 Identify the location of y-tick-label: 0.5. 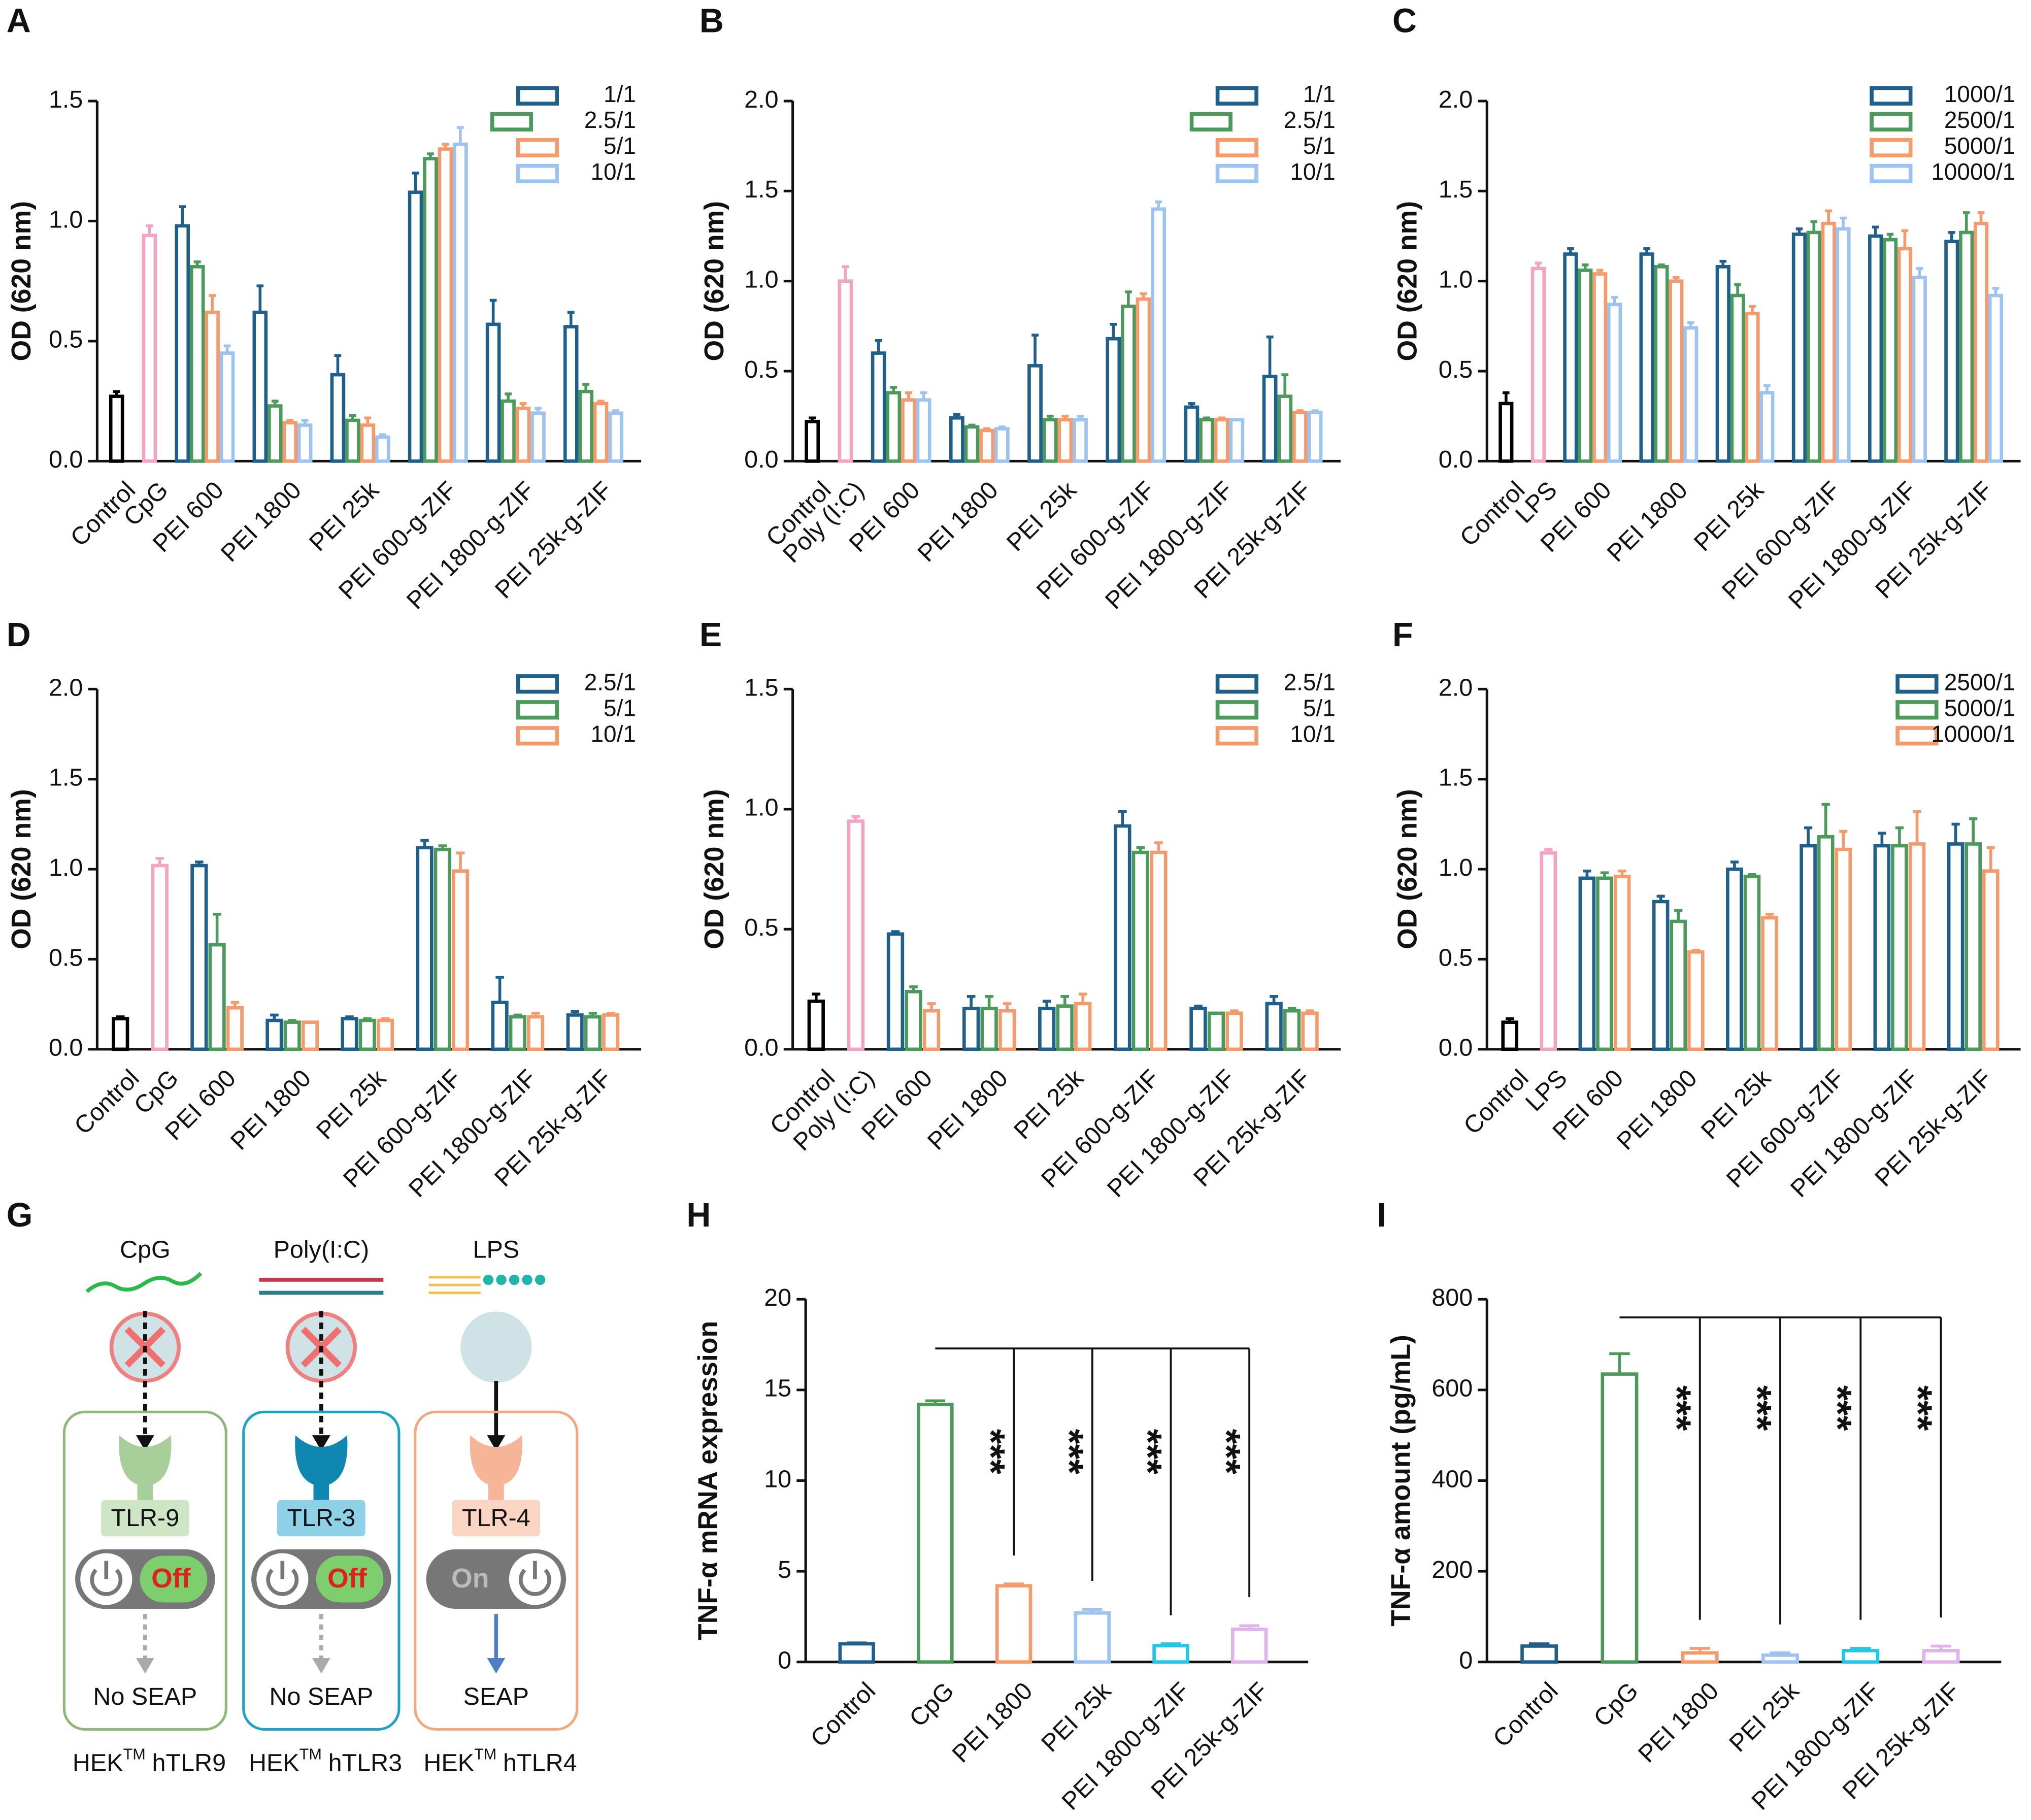
(1456, 958).